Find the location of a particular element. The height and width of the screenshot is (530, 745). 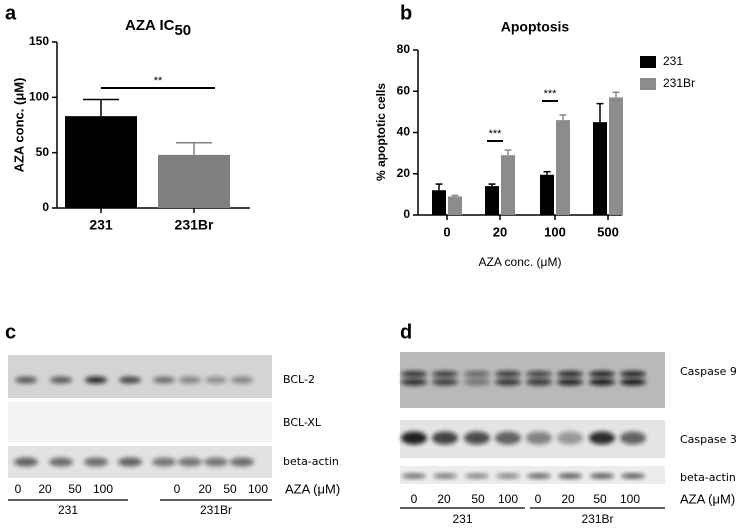

y-tick-label: 20 is located at coordinates (404, 173).